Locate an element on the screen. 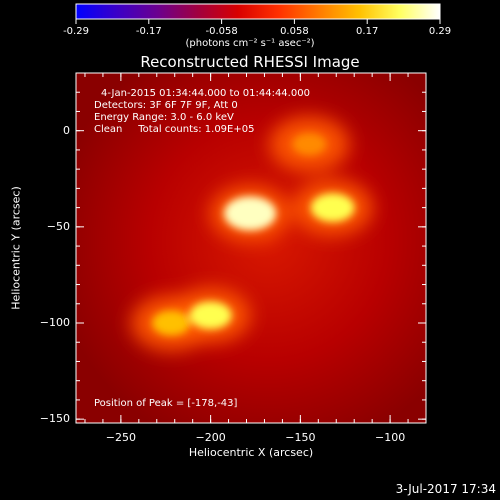  y-axis-label: Heliocentric Y (arcsec) is located at coordinates (16, 248).